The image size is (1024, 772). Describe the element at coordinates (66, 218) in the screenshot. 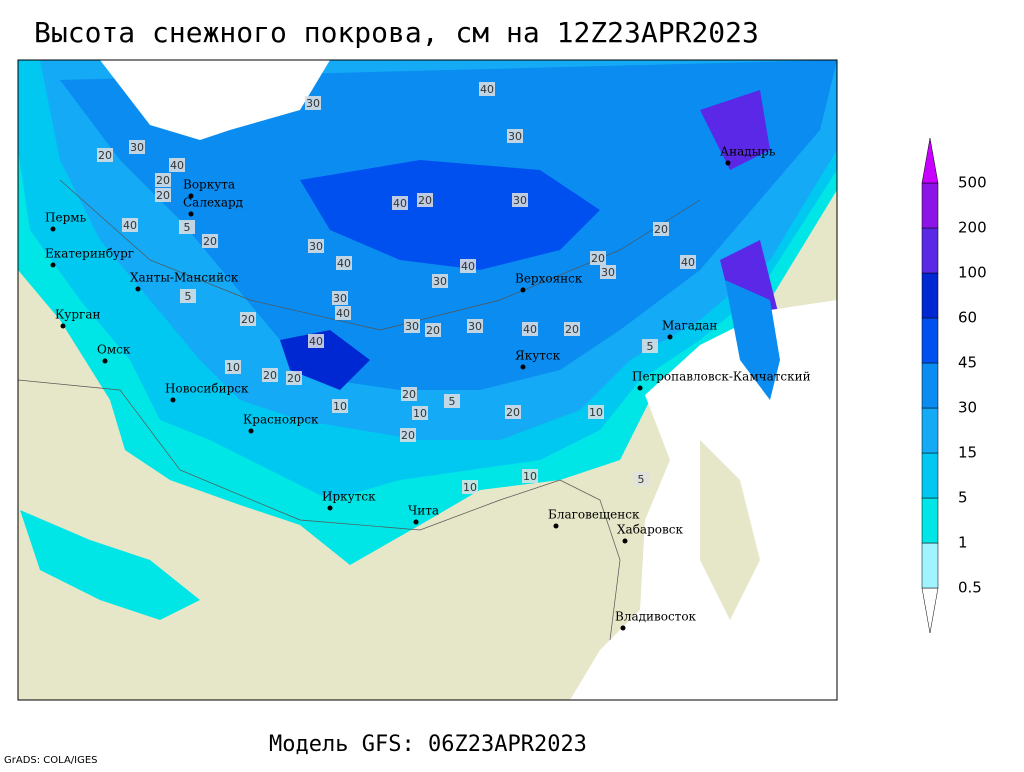

I see `city-label: Пермь` at that location.